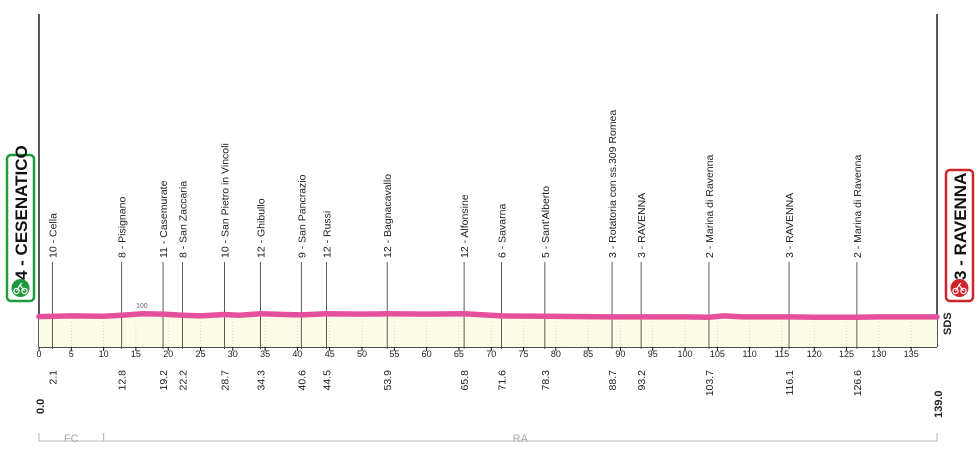 This screenshot has width=980, height=471. Describe the element at coordinates (330, 354) in the screenshot. I see `x-tick-label: 45` at that location.